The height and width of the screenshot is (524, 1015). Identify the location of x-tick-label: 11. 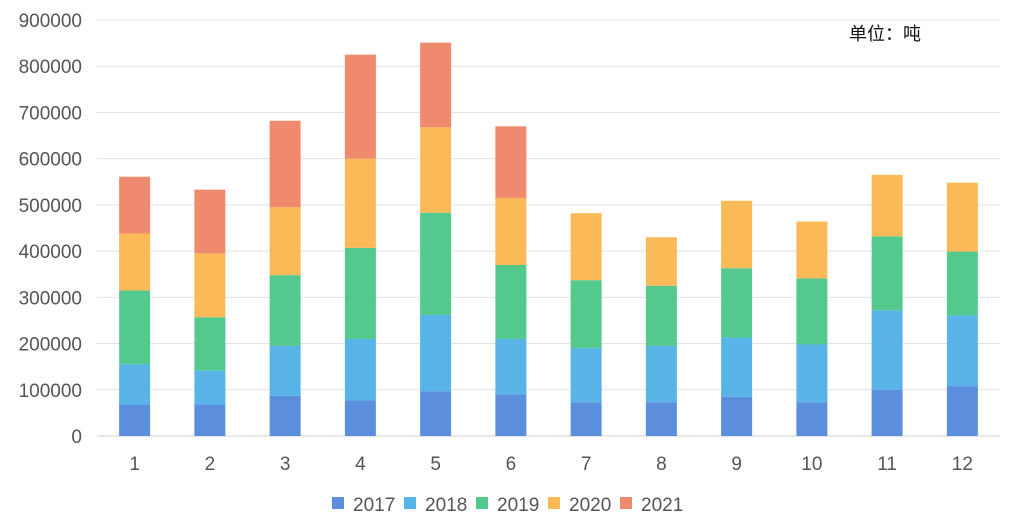
(887, 464).